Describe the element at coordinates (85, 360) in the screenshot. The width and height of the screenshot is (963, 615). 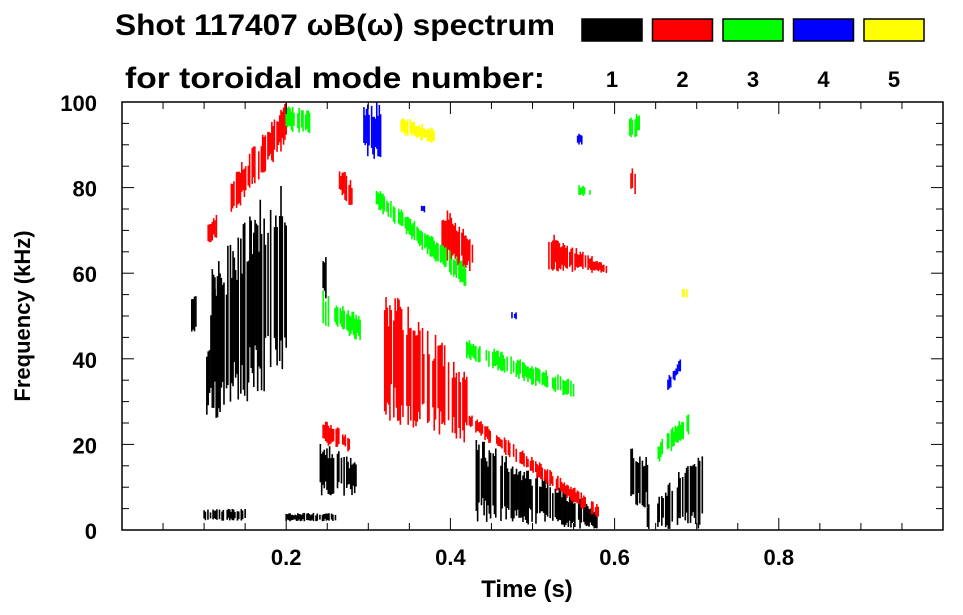
I see `y-tick-label: 40` at that location.